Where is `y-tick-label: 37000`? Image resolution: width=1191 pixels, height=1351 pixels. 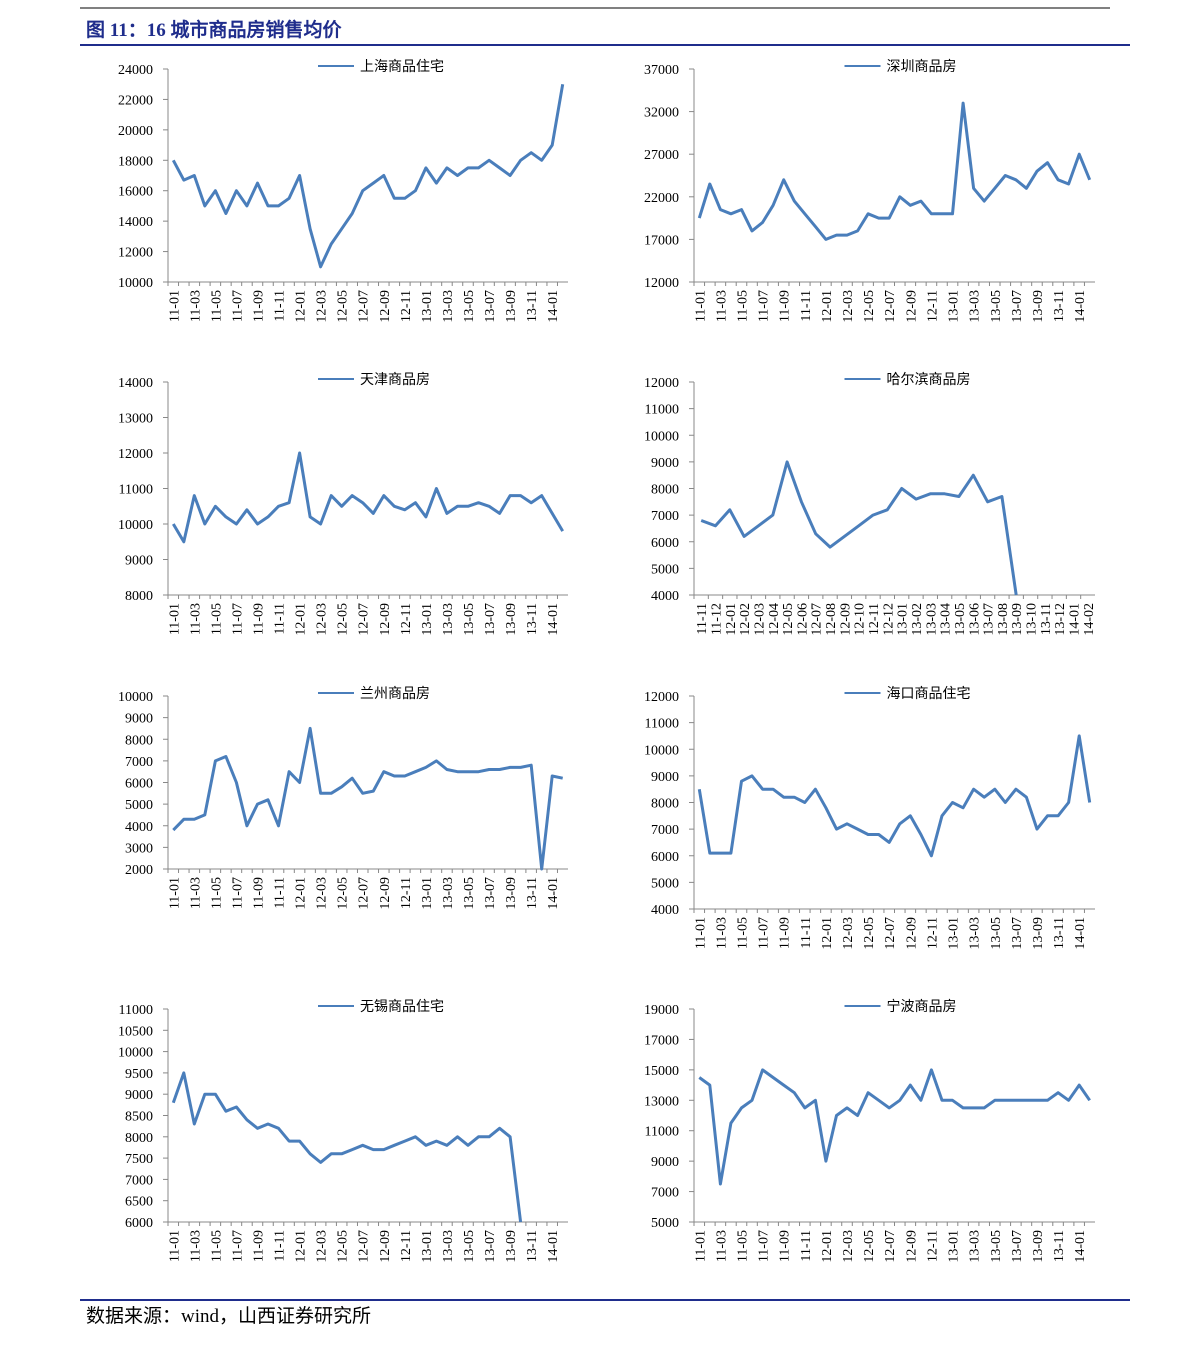
y-tick-label: 37000 is located at coordinates (661, 70).